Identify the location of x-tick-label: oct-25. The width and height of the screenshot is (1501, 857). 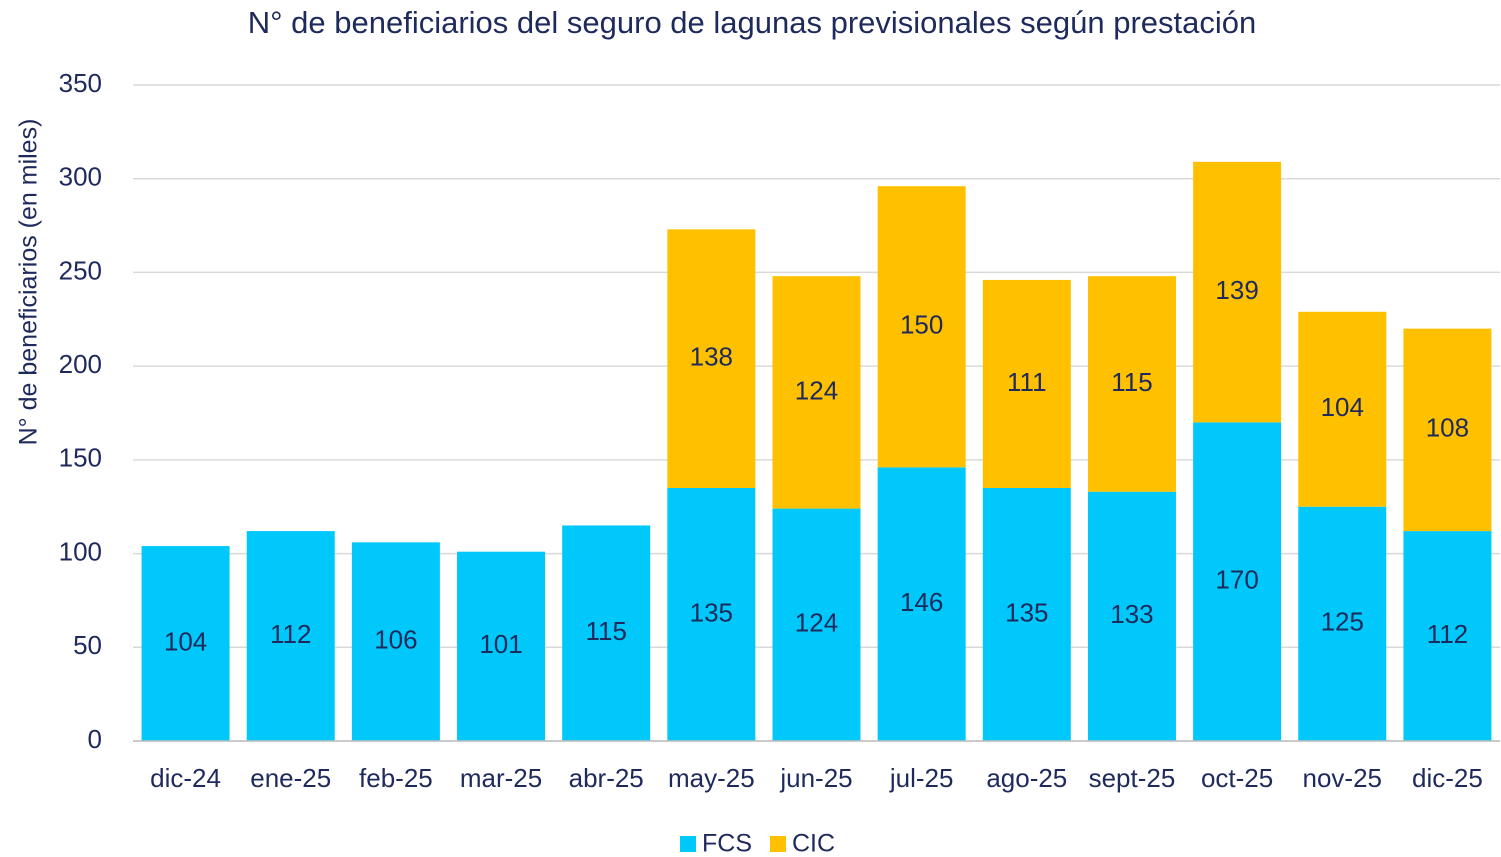
(1237, 778).